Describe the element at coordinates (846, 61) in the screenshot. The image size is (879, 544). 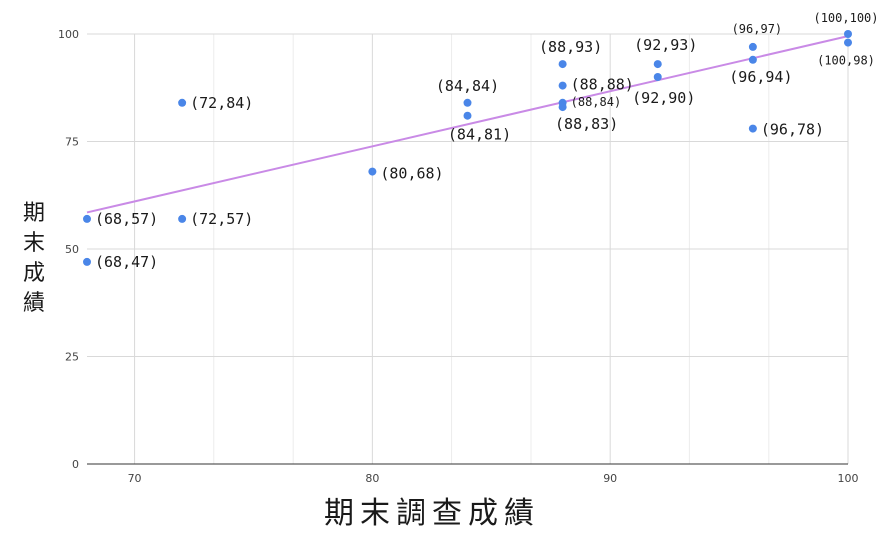
I see `data-label: (100,98)` at that location.